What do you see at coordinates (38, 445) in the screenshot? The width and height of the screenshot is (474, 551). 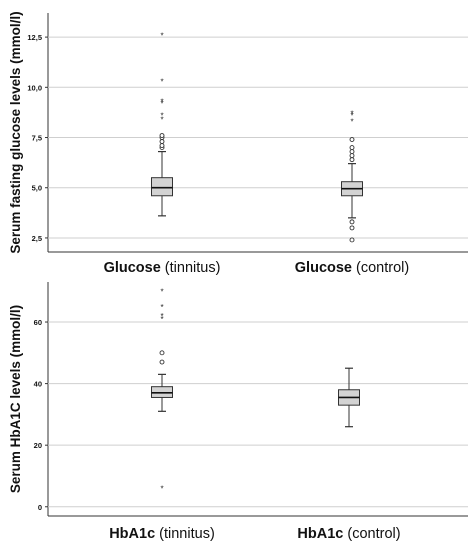 I see `y-tick-label: 20` at bounding box center [38, 445].